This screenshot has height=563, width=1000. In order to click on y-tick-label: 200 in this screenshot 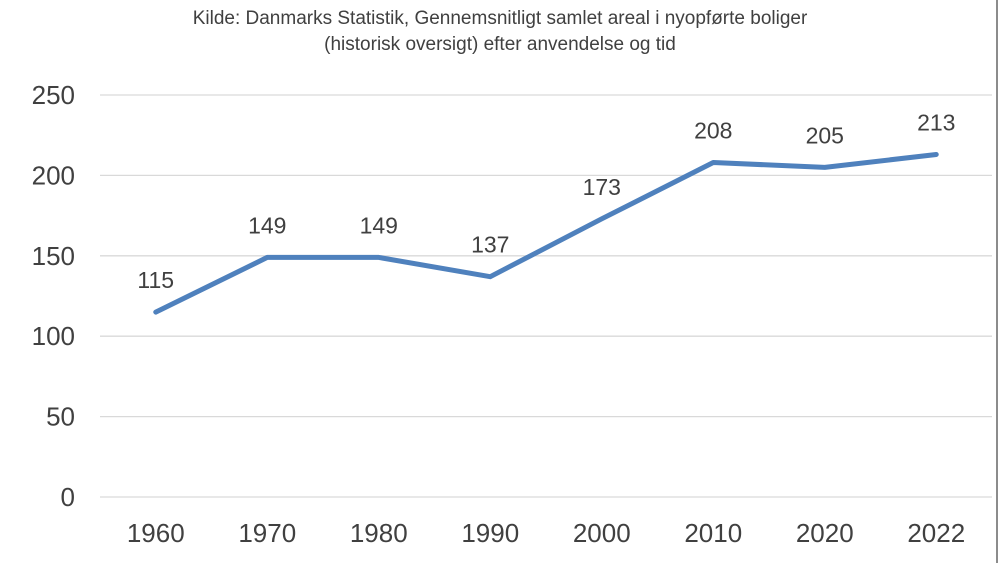, I will do `click(53, 175)`.